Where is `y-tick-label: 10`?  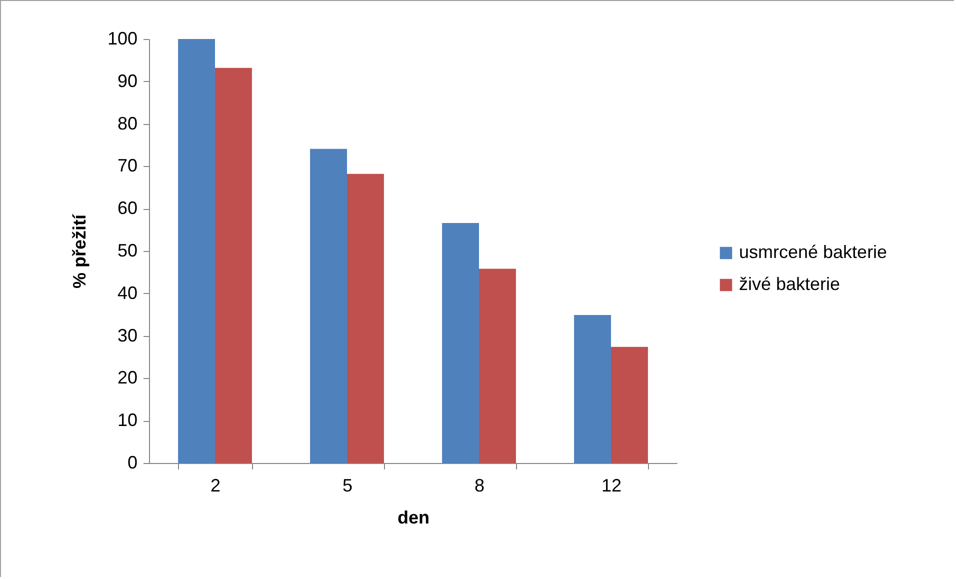
y-tick-label: 10 is located at coordinates (127, 420).